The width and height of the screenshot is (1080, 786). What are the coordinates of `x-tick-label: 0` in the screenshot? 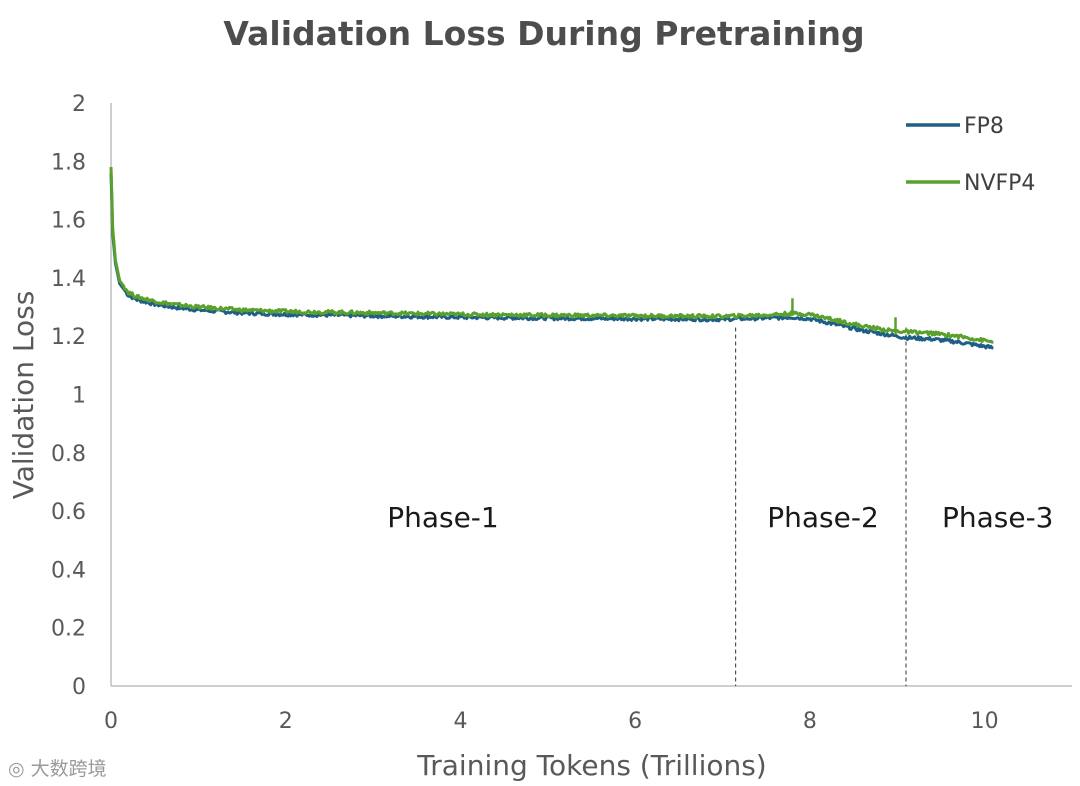 It's located at (111, 721).